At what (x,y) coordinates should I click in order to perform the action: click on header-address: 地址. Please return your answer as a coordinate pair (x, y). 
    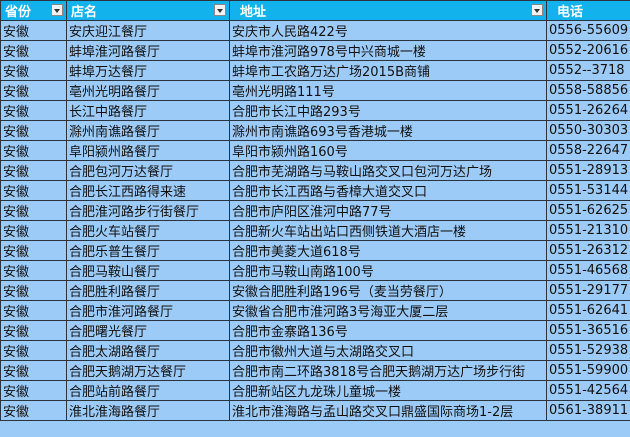
    Looking at the image, I should click on (388, 10).